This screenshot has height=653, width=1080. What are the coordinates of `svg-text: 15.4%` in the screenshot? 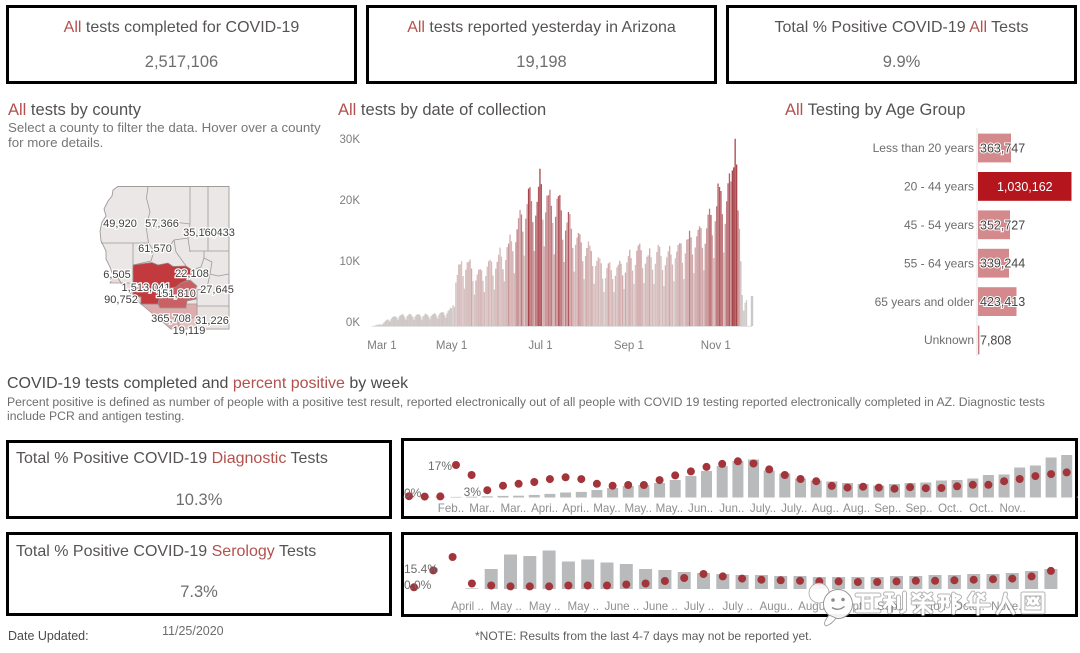 It's located at (421, 569).